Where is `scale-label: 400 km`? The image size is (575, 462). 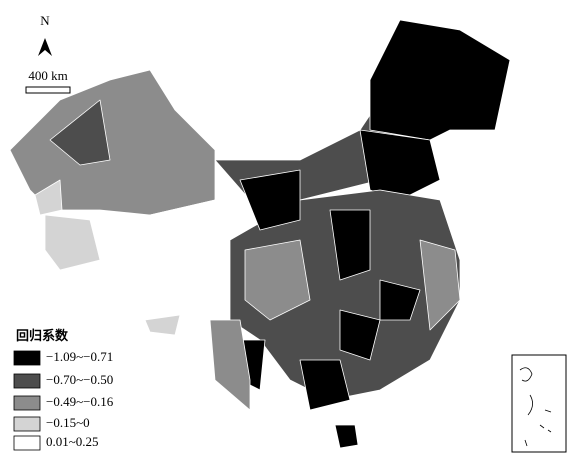 scale-label: 400 km is located at coordinates (47, 75).